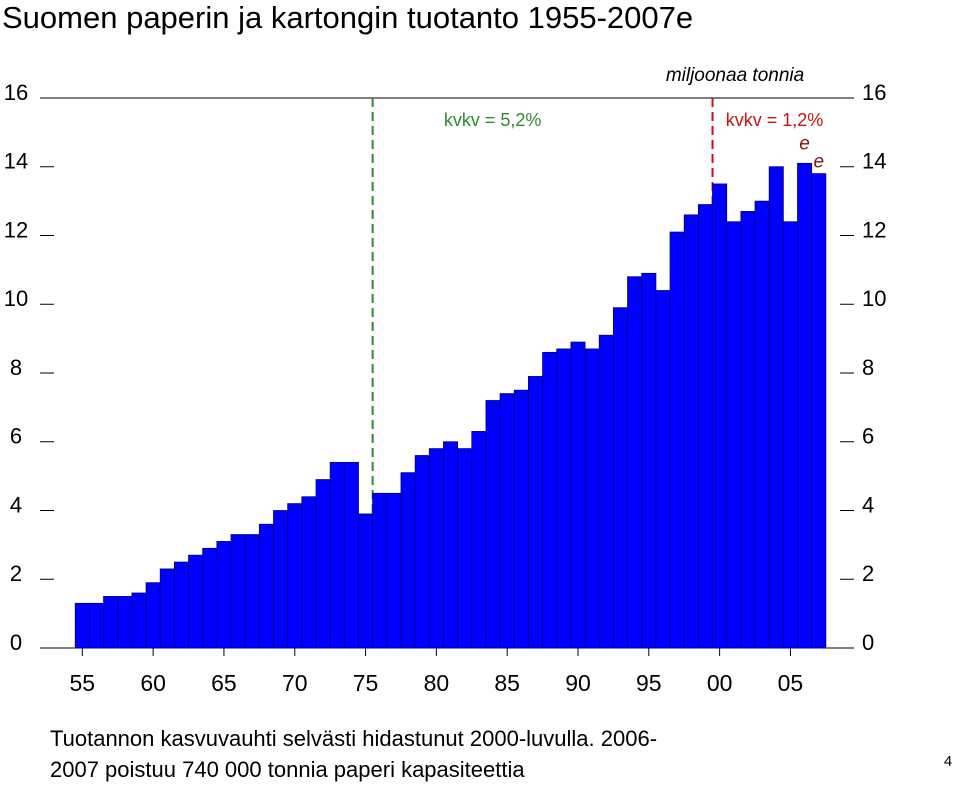  What do you see at coordinates (16, 642) in the screenshot?
I see `y-tick-label: 0` at bounding box center [16, 642].